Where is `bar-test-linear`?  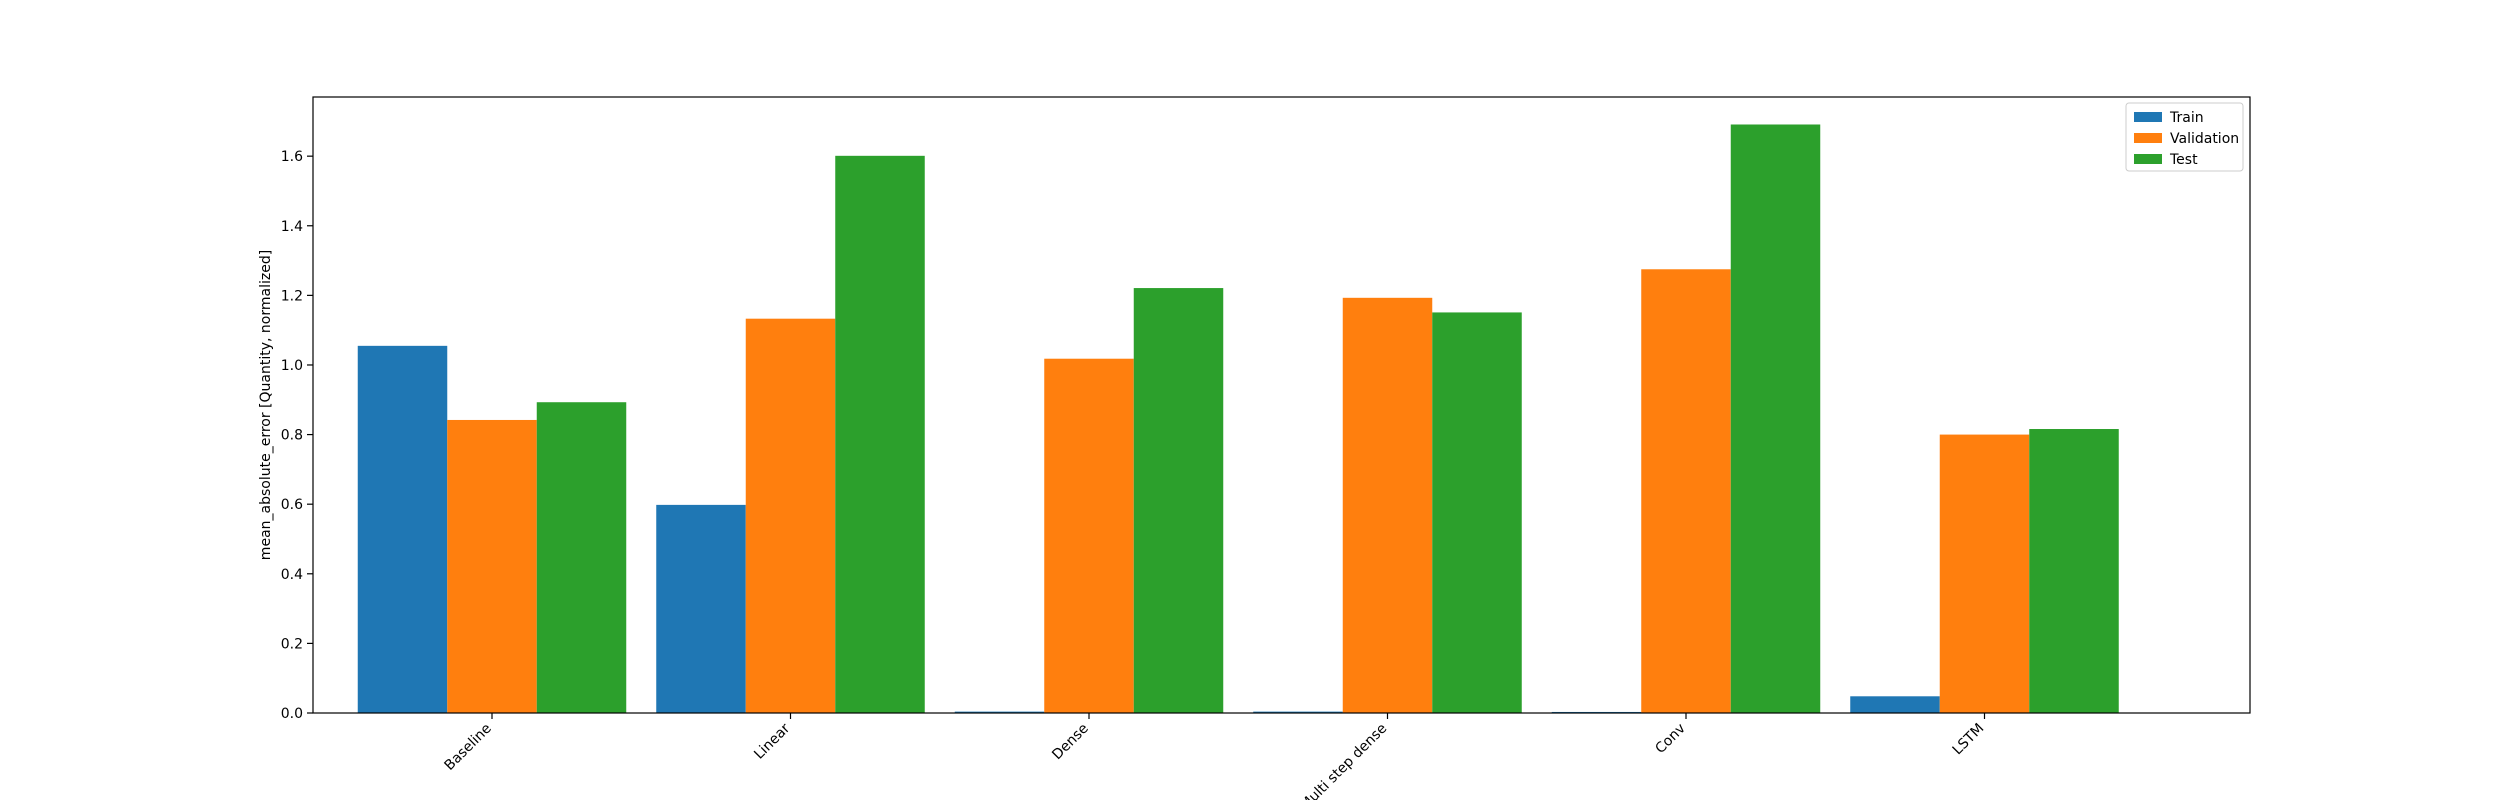
bar-test-linear is located at coordinates (880, 434).